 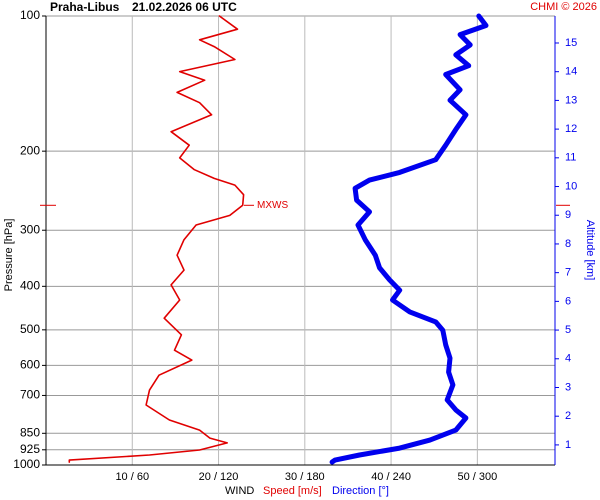 What do you see at coordinates (26, 464) in the screenshot?
I see `y-tick-label: 1000` at bounding box center [26, 464].